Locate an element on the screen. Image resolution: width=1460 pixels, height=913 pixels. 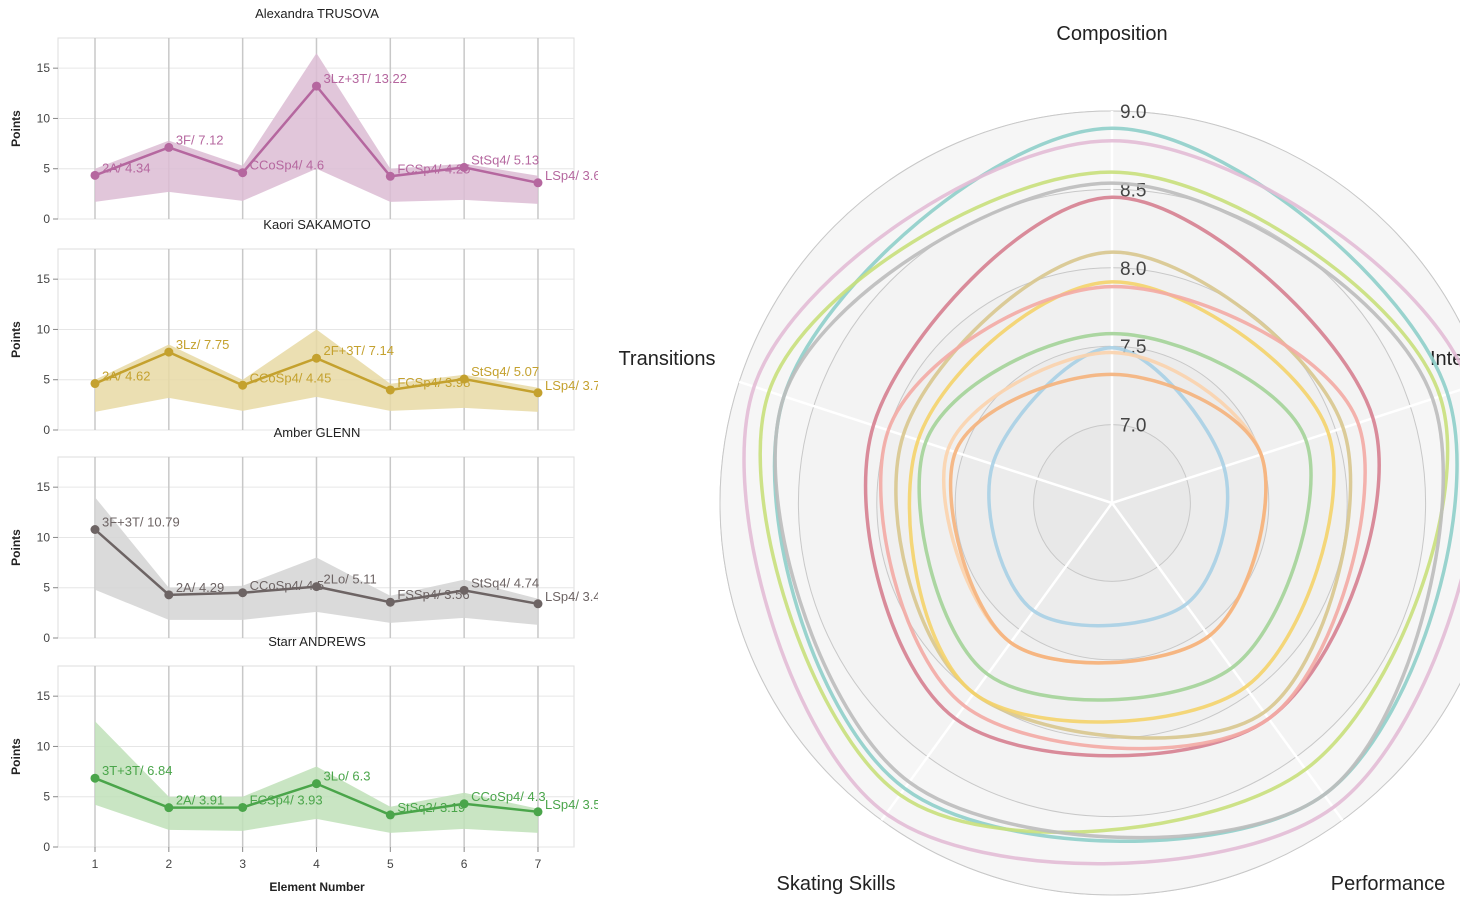
data-label: 2A/ 4.62 is located at coordinates (126, 376).